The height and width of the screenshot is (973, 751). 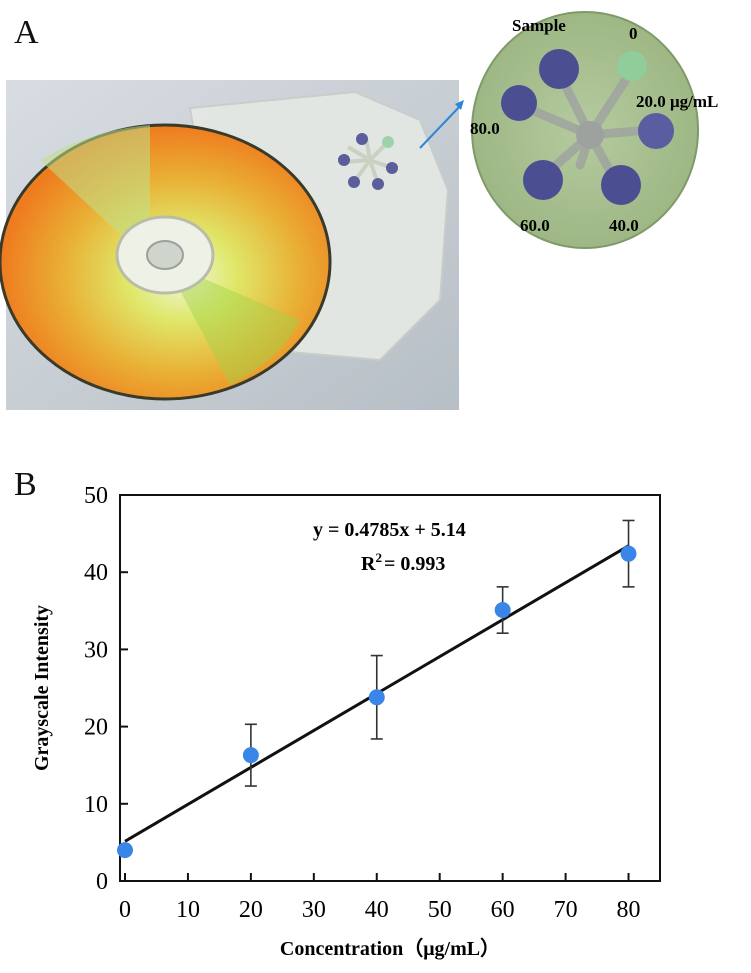 What do you see at coordinates (535, 225) in the screenshot?
I see `label-60: 60.0` at bounding box center [535, 225].